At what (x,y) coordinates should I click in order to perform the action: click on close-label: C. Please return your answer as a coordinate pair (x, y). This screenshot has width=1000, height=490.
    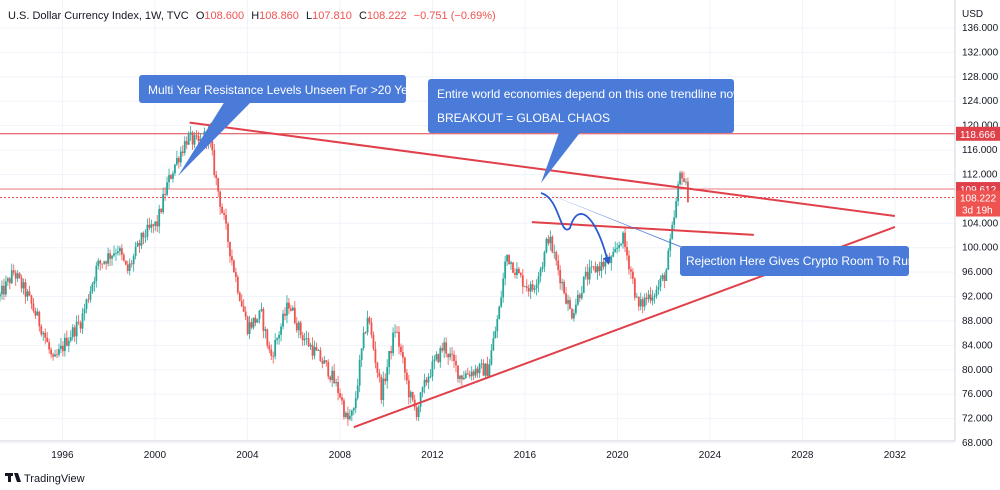
    Looking at the image, I should click on (363, 16).